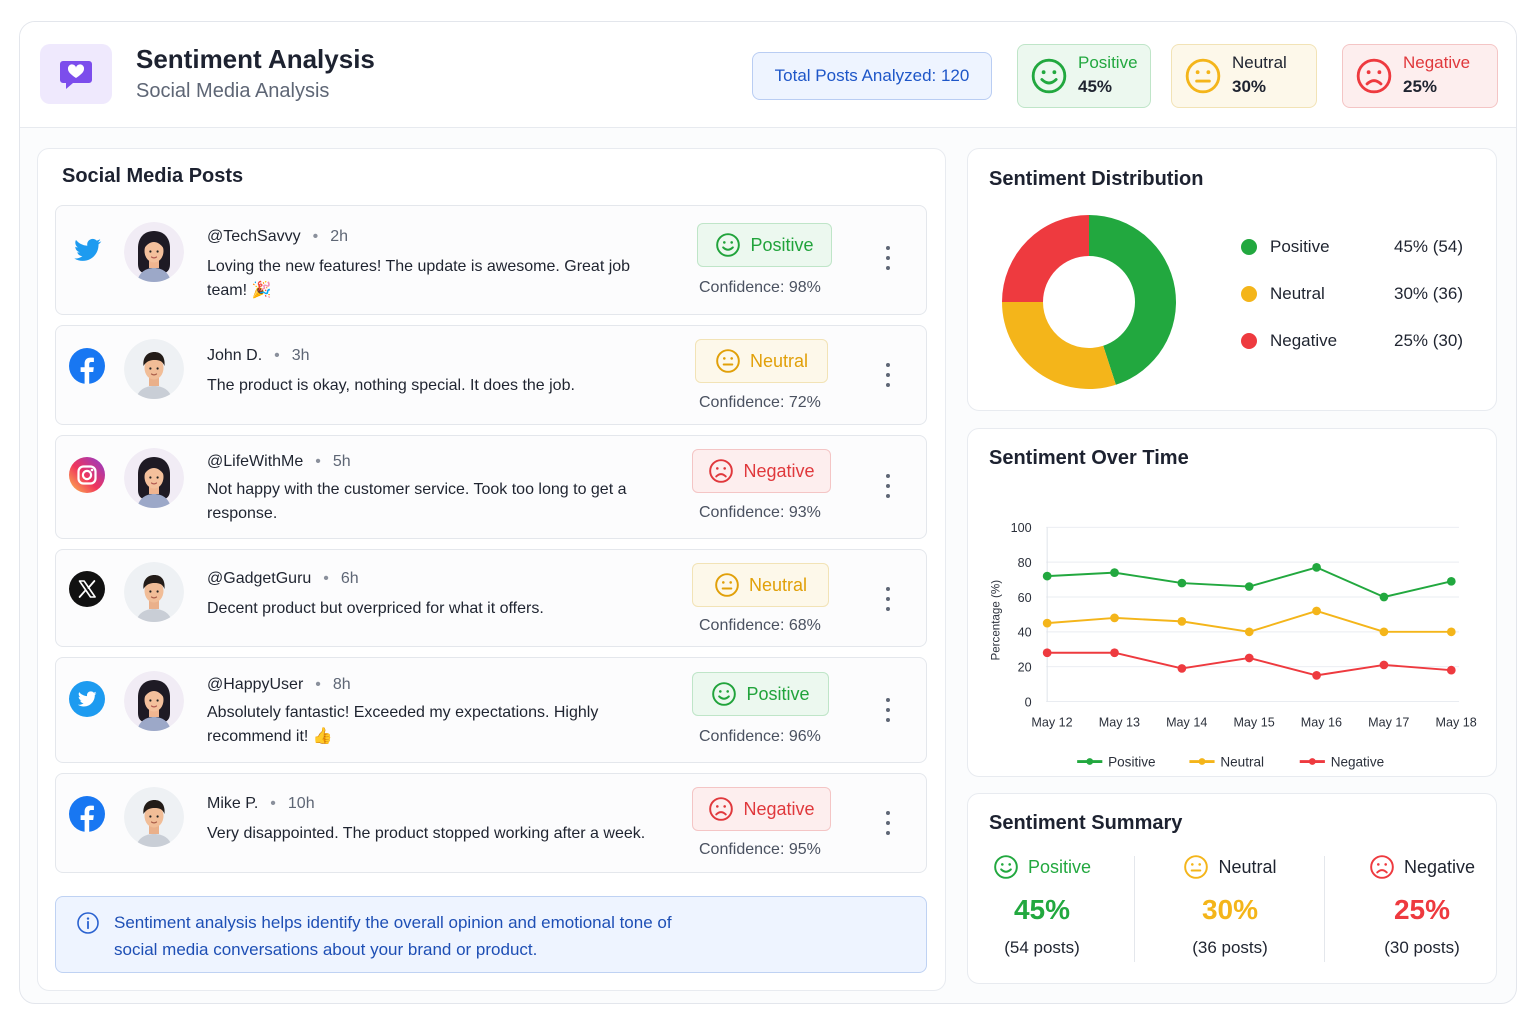  I want to click on post-username: @TechSavvy, so click(254, 236).